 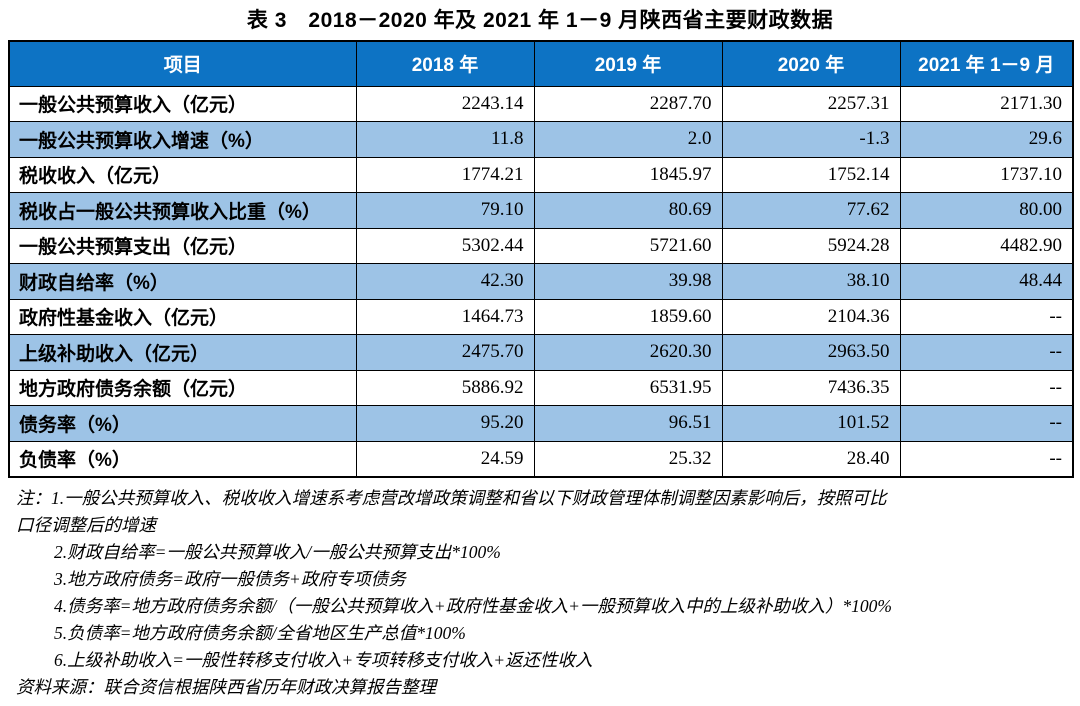 What do you see at coordinates (628, 210) in the screenshot?
I see `row-value: 80.69` at bounding box center [628, 210].